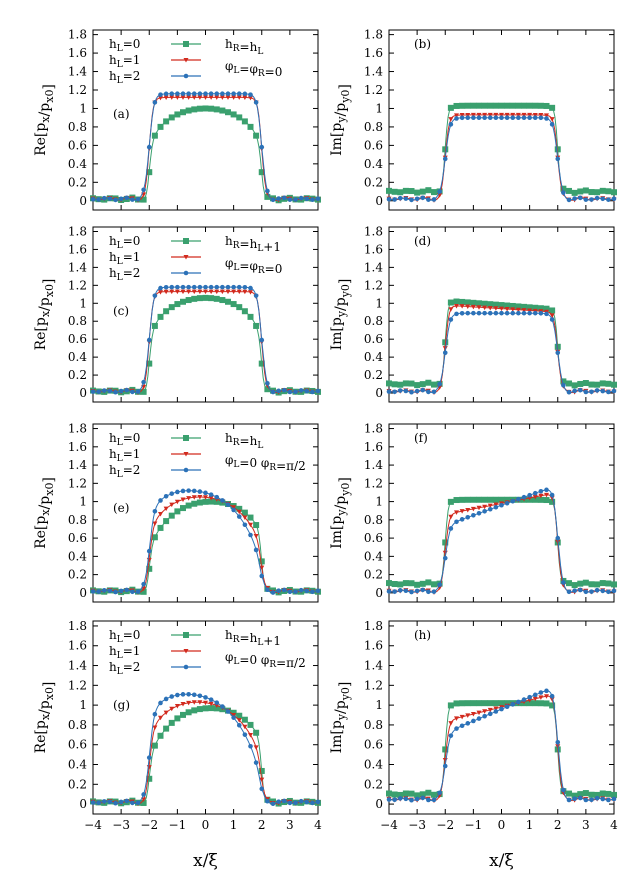  I want to click on panel-label: (a), so click(121, 114).